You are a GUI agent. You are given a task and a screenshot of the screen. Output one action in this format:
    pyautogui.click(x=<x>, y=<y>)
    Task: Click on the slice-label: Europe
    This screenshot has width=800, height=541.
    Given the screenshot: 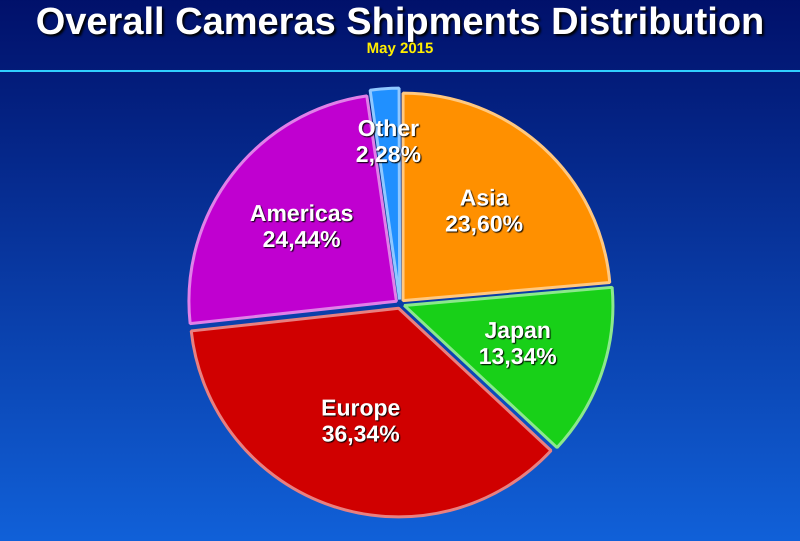 What is the action you would take?
    pyautogui.click(x=360, y=407)
    